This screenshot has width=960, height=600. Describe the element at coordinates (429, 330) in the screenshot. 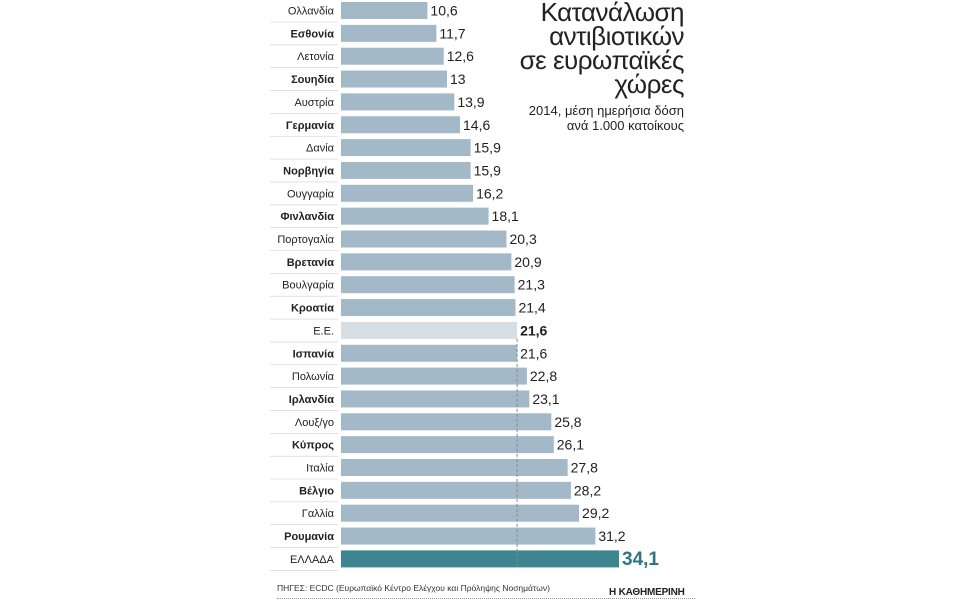

I see `bar-eu` at that location.